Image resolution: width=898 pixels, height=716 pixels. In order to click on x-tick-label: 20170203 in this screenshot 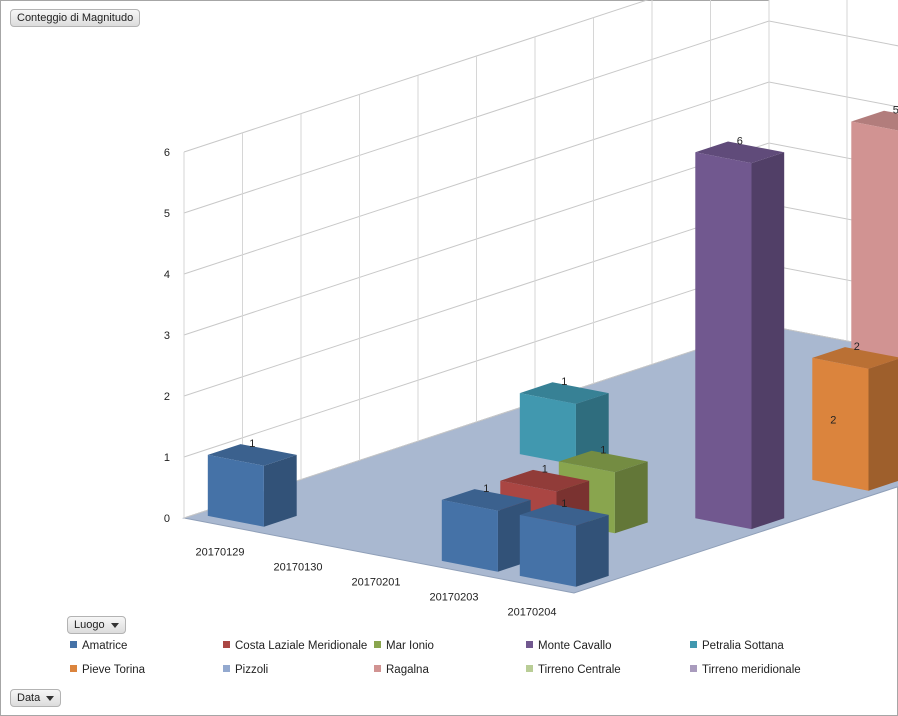, I will do `click(454, 598)`.